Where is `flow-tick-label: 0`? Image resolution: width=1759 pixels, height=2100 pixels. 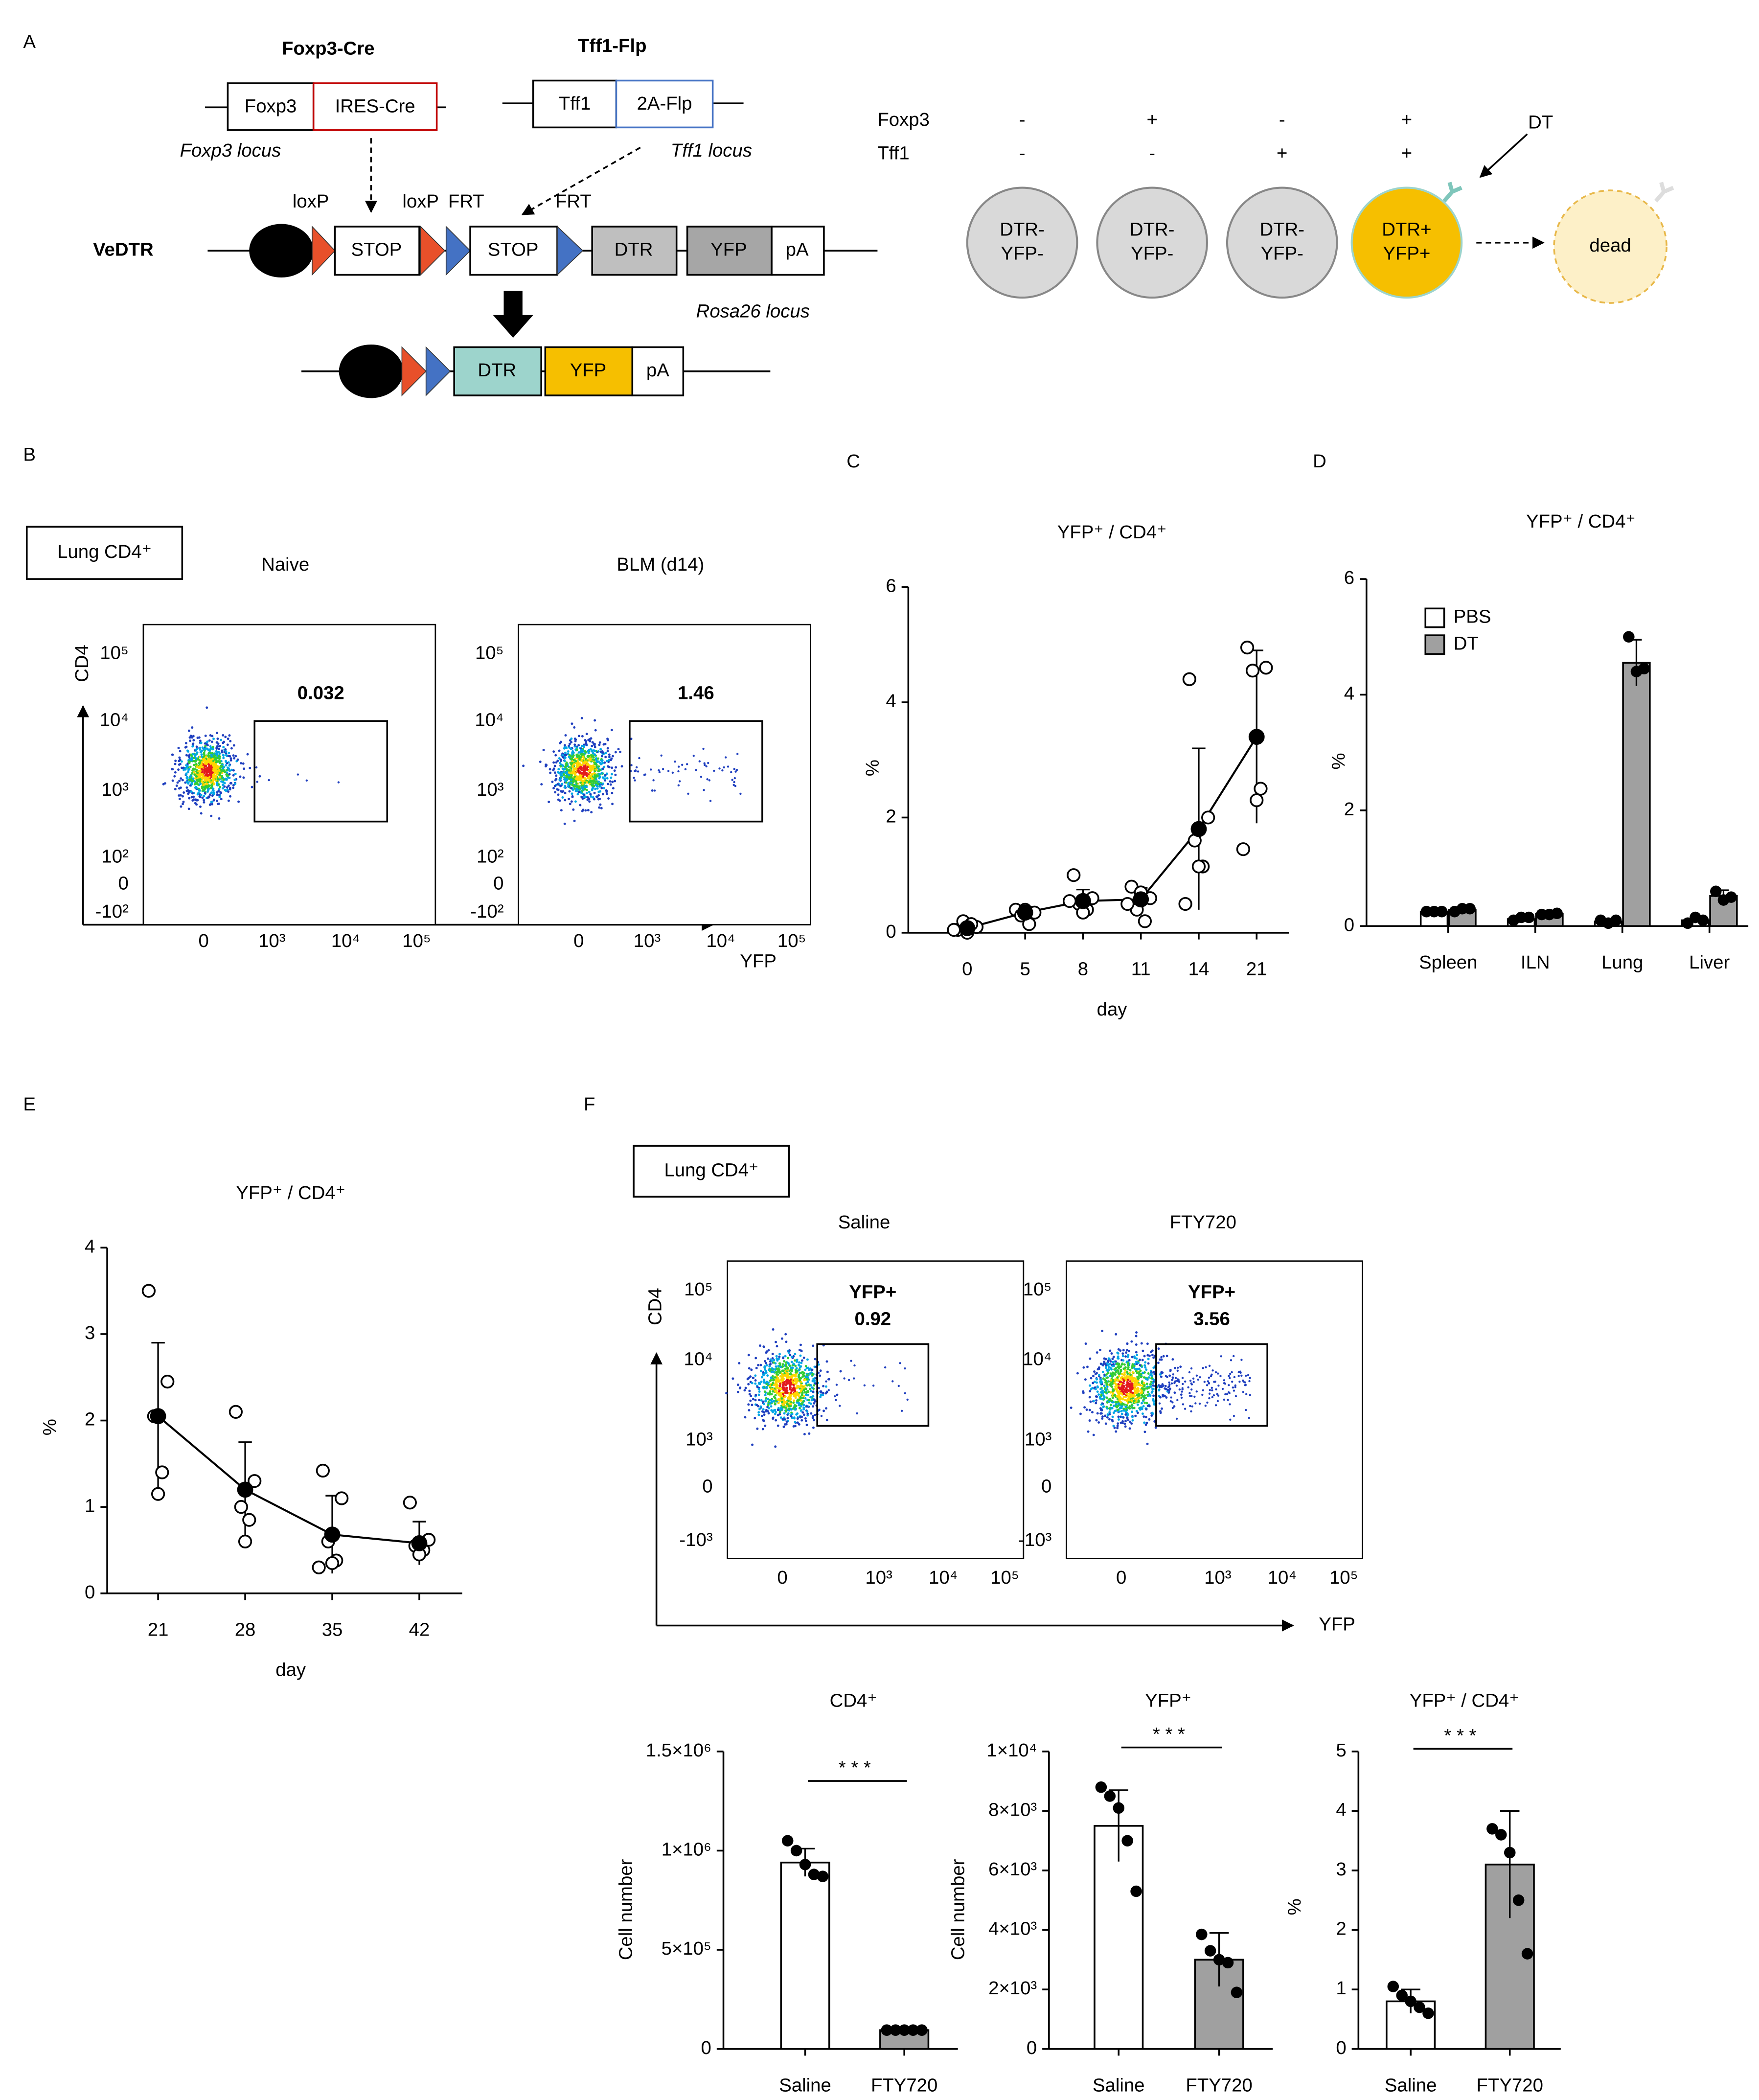 flow-tick-label: 0 is located at coordinates (1121, 1578).